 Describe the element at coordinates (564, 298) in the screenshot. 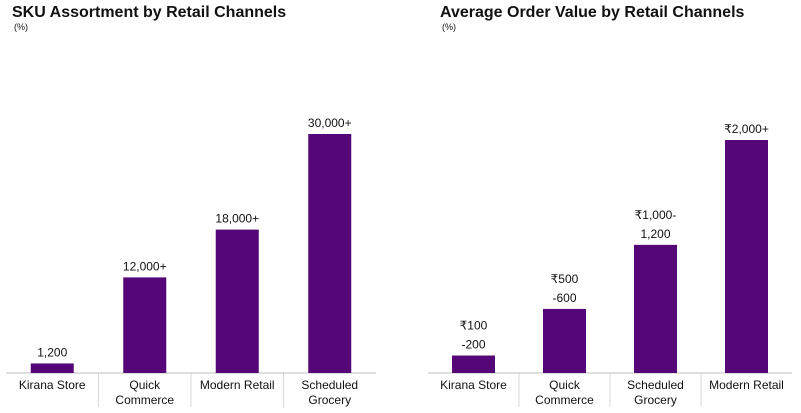

I see `data-label: -600` at that location.